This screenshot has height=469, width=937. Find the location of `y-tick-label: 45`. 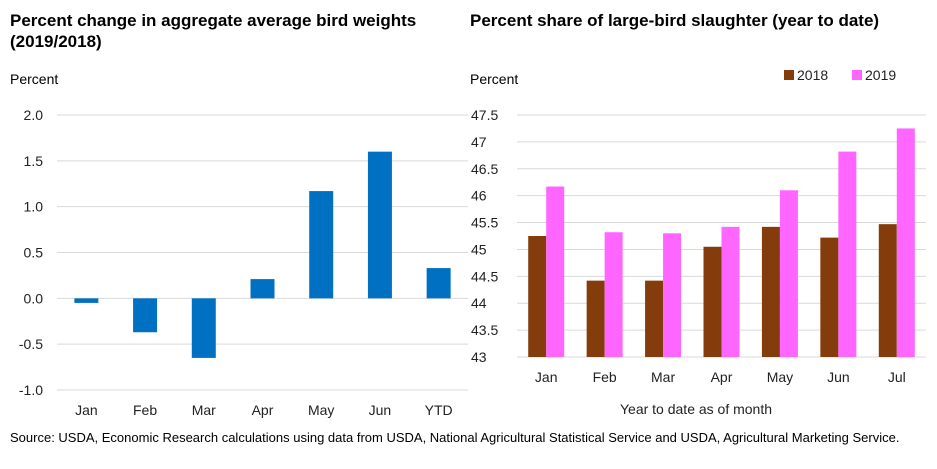

y-tick-label: 45 is located at coordinates (479, 249).